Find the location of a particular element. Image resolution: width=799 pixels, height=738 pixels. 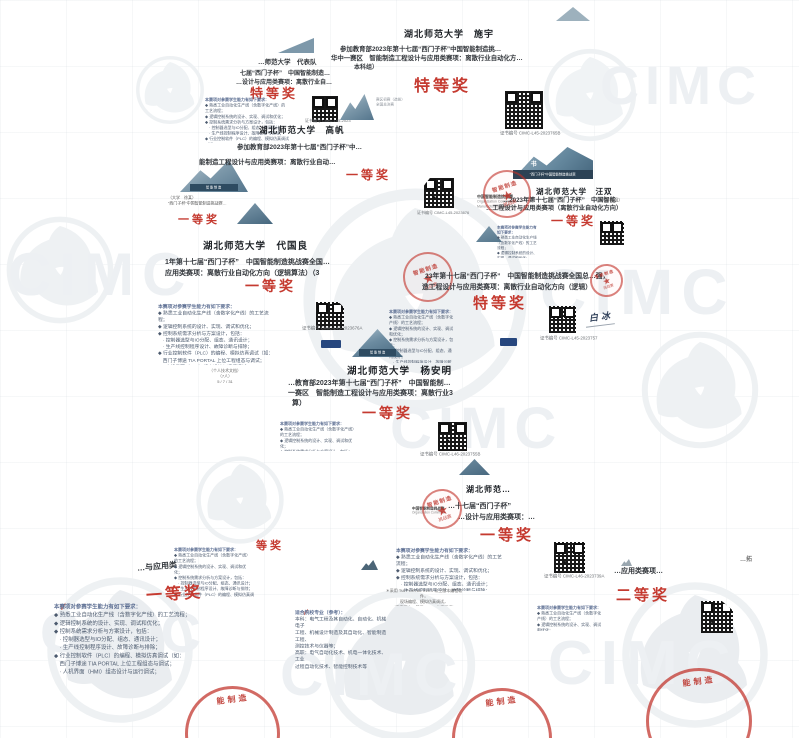

pyramid-logo: 智能制造 is located at coordinates (377, 343).